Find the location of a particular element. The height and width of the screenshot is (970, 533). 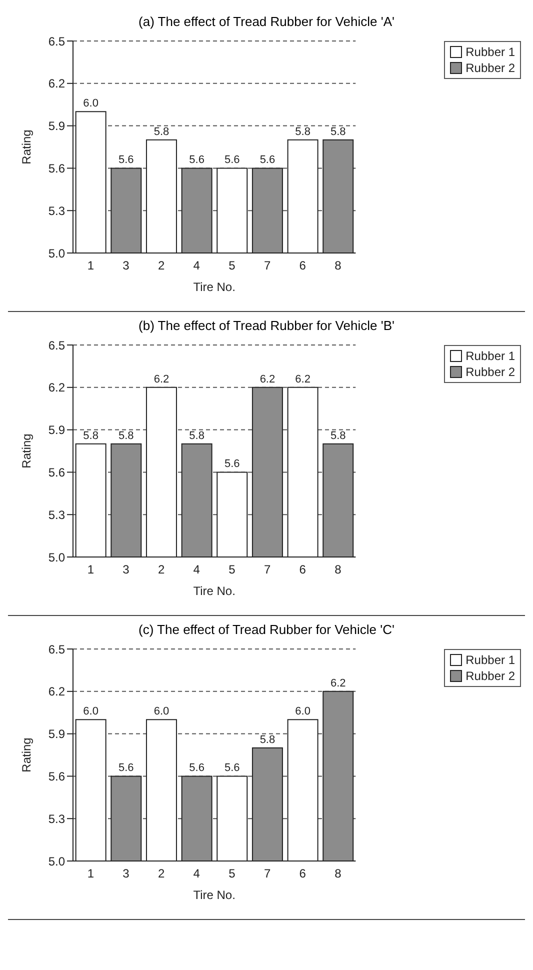

chart-title: (c) The effect of Tread Rubber for Vehicle 'C' is located at coordinates (267, 629).